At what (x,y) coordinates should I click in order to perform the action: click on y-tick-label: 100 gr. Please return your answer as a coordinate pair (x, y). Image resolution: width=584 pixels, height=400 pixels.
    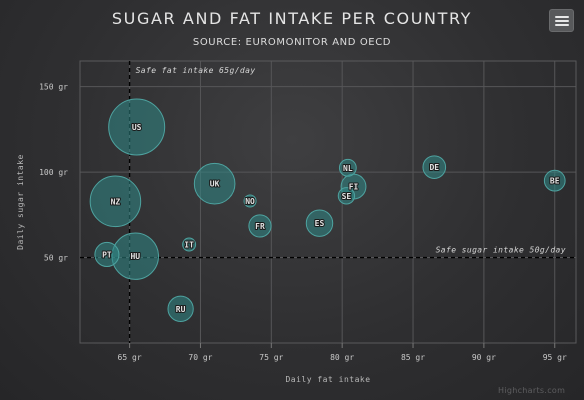
    Looking at the image, I should click on (53, 172).